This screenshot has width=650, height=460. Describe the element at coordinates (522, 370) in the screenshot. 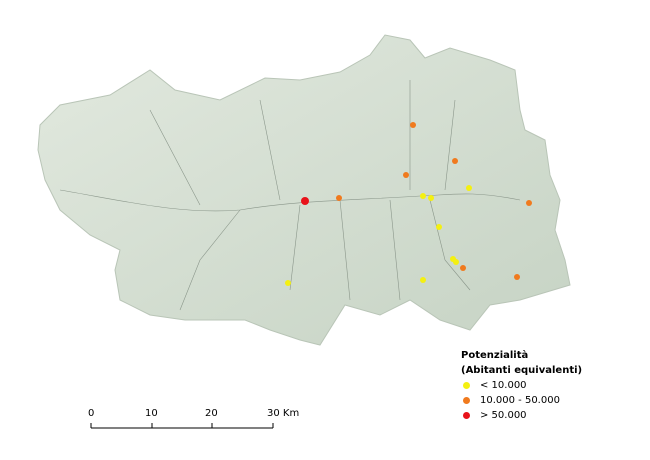

I see `legend-subtitle: (Abitanti equivalenti)` at that location.